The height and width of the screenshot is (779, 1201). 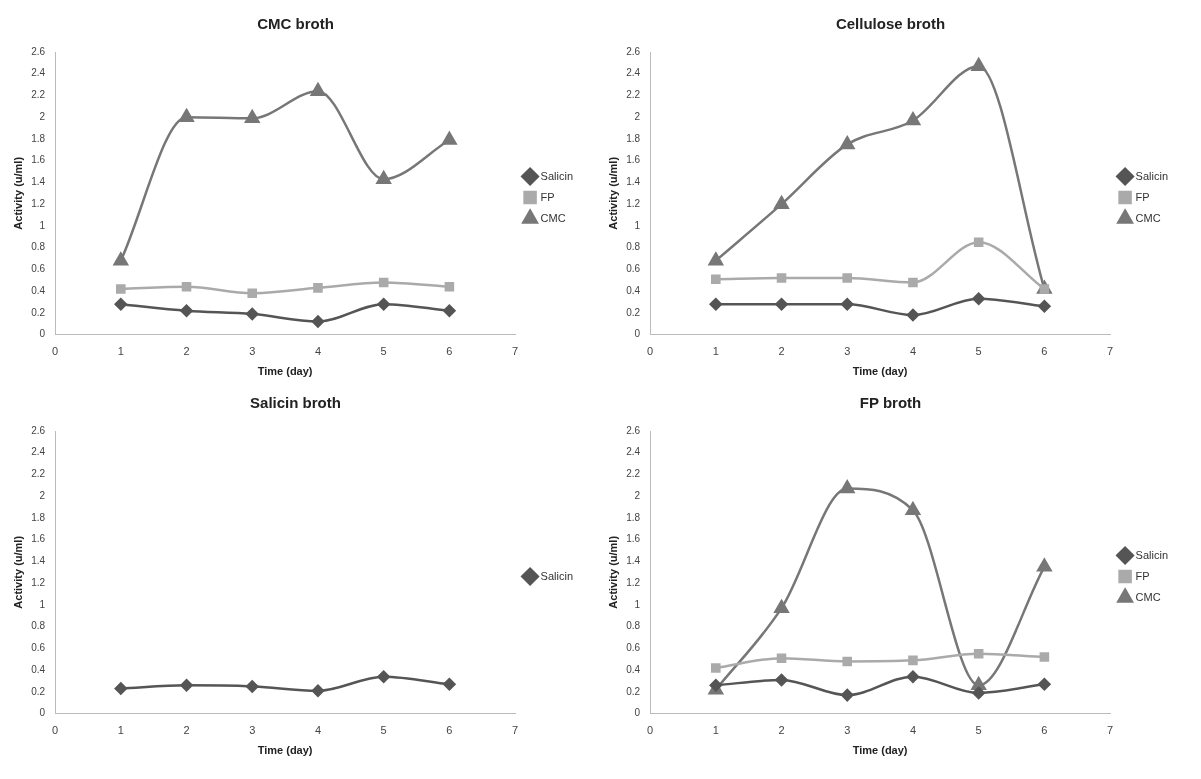 What do you see at coordinates (295, 403) in the screenshot?
I see `chart-title: Salicin broth` at bounding box center [295, 403].